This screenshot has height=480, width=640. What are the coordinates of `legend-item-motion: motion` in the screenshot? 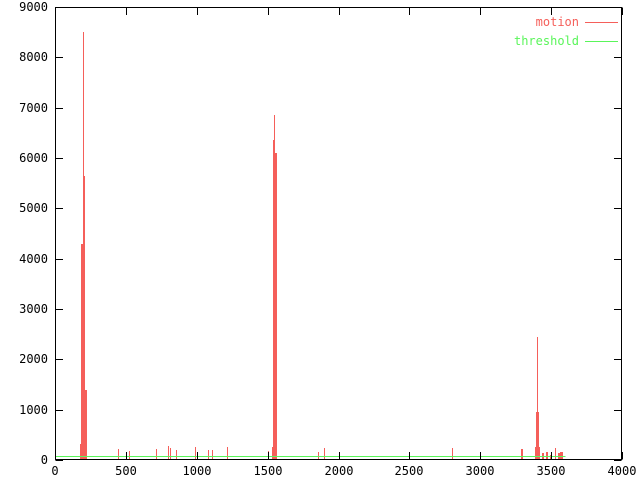 It's located at (566, 22).